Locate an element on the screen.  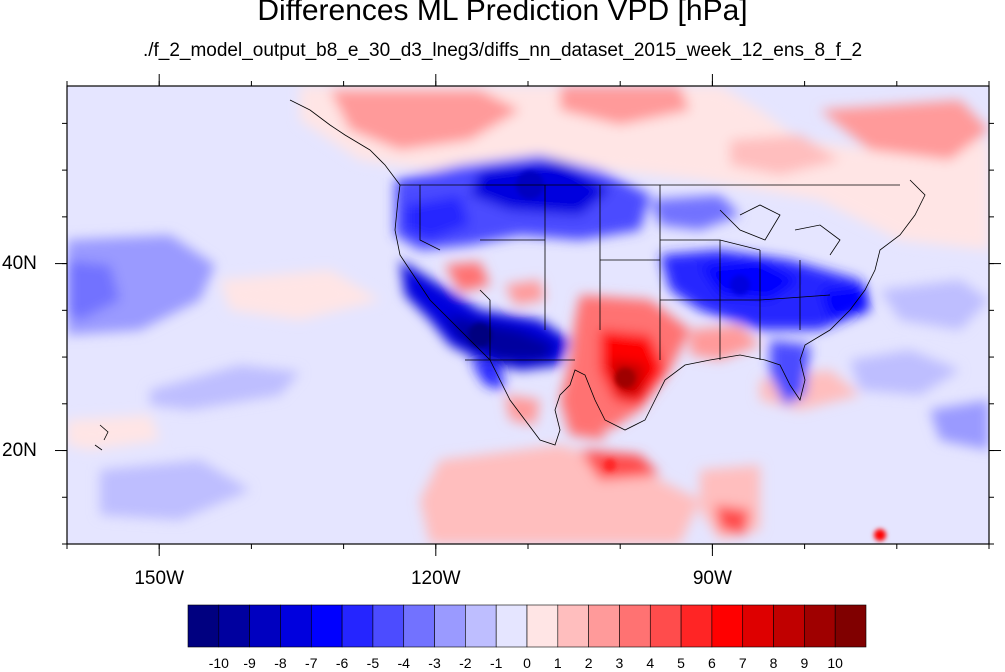
colorbar-label: -7 is located at coordinates (311, 663).